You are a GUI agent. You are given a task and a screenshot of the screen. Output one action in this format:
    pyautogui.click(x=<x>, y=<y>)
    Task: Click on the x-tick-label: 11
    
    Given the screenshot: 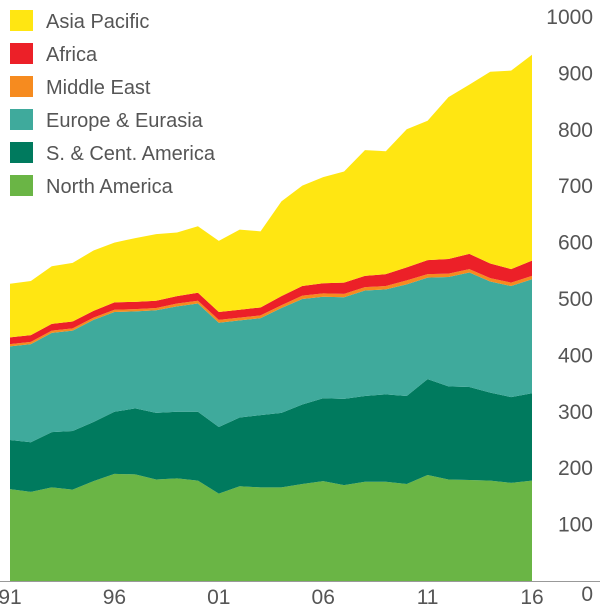 What is the action you would take?
    pyautogui.click(x=428, y=597)
    